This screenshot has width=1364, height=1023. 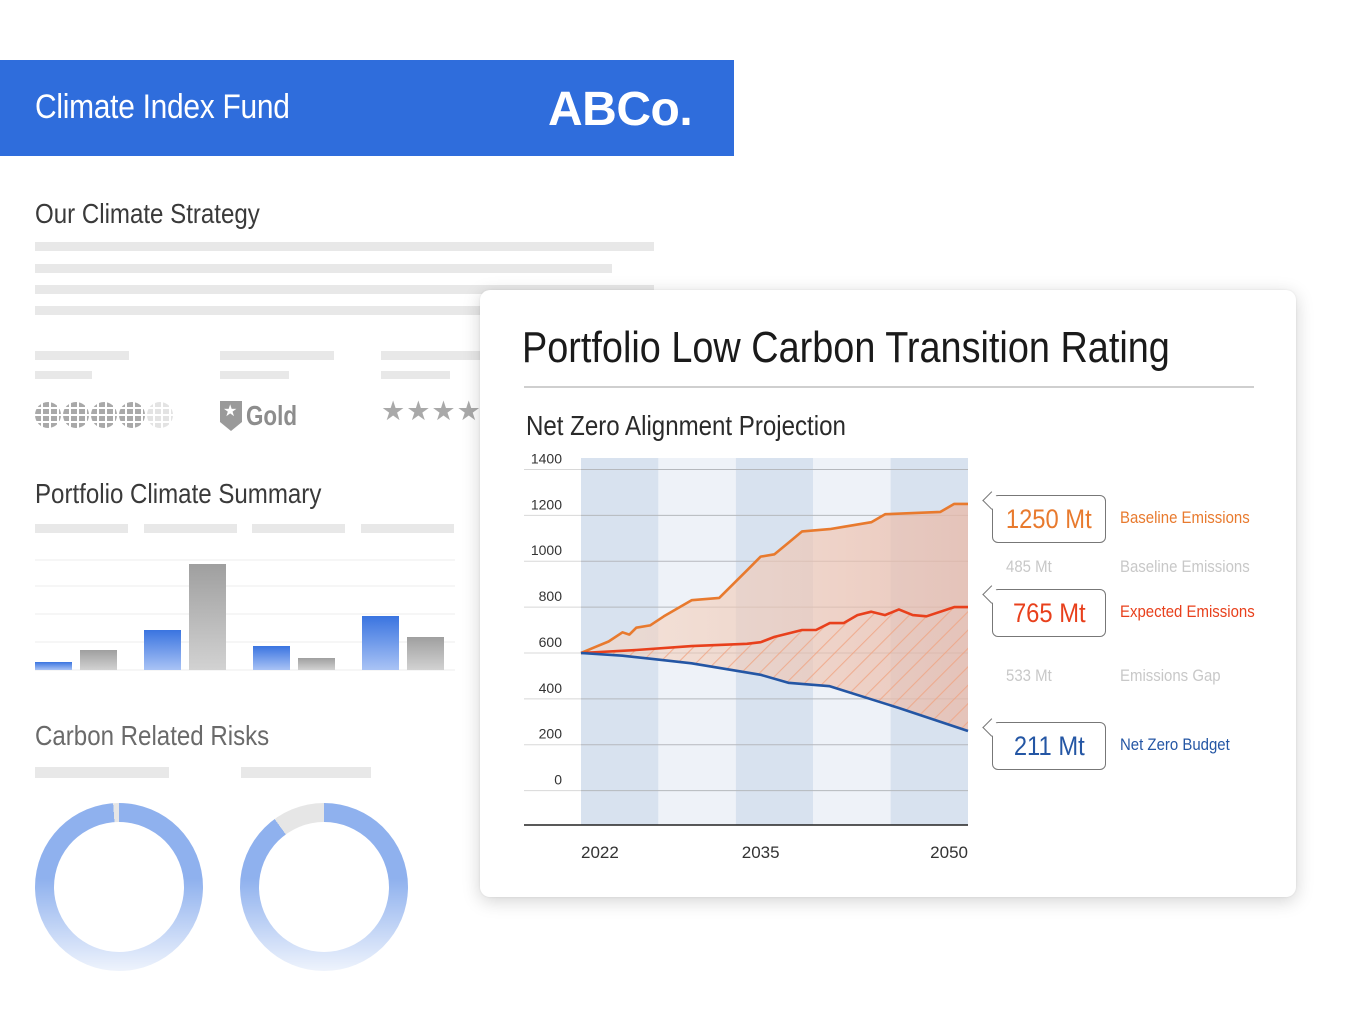 What do you see at coordinates (551, 642) in the screenshot?
I see `y-tick-label: 600` at bounding box center [551, 642].